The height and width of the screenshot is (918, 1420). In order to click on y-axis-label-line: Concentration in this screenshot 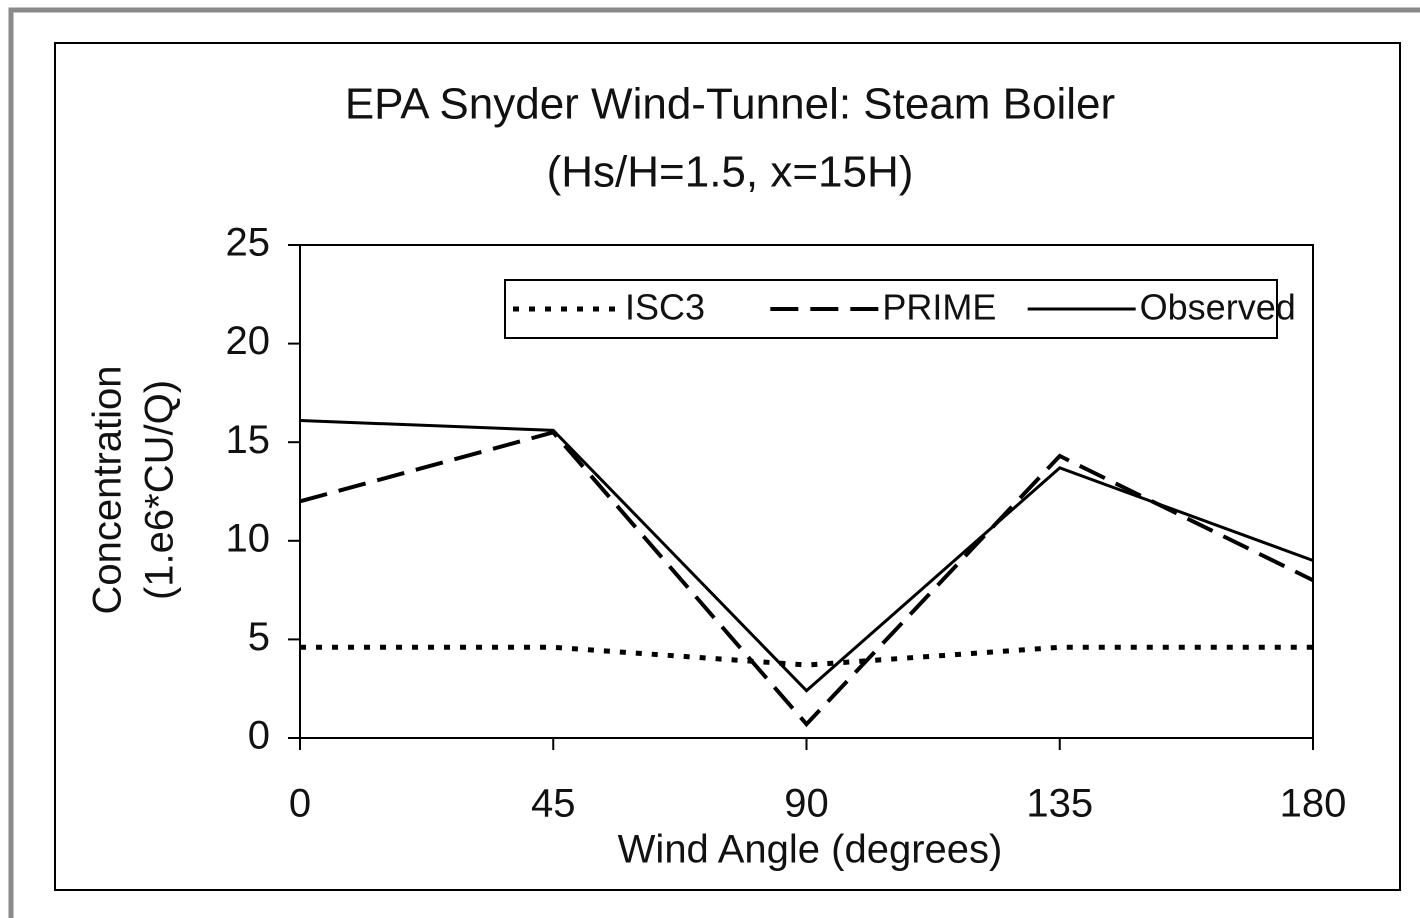, I will do `click(108, 489)`.